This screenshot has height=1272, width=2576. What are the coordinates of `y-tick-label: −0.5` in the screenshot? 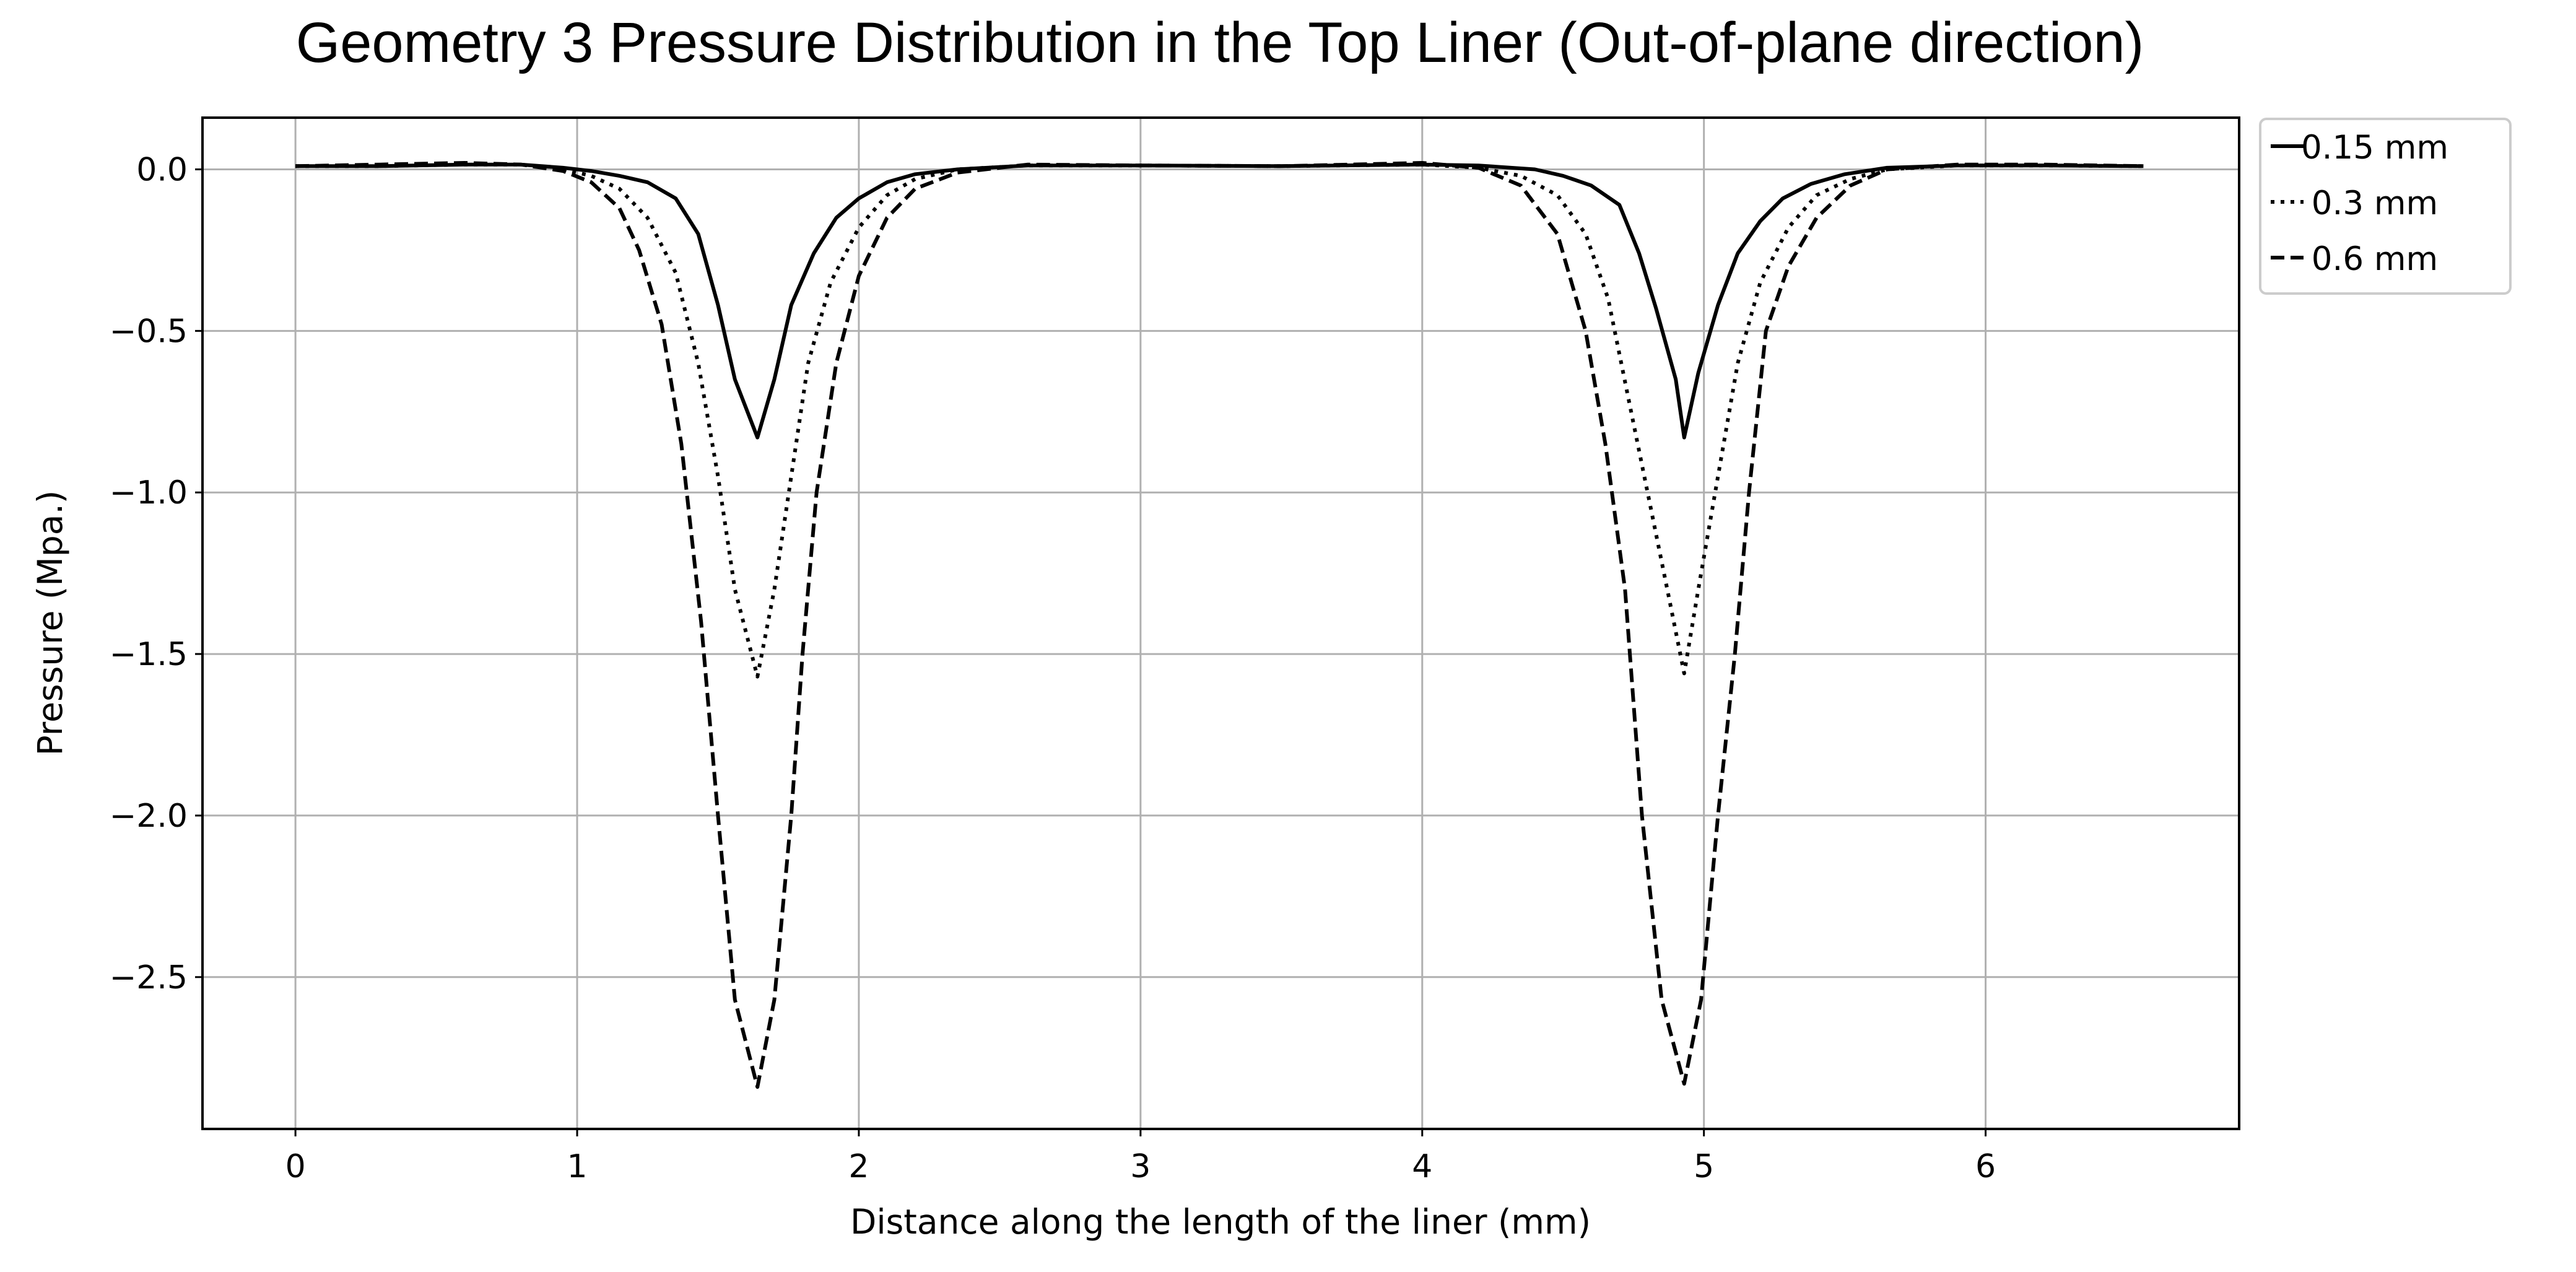 It's located at (149, 331).